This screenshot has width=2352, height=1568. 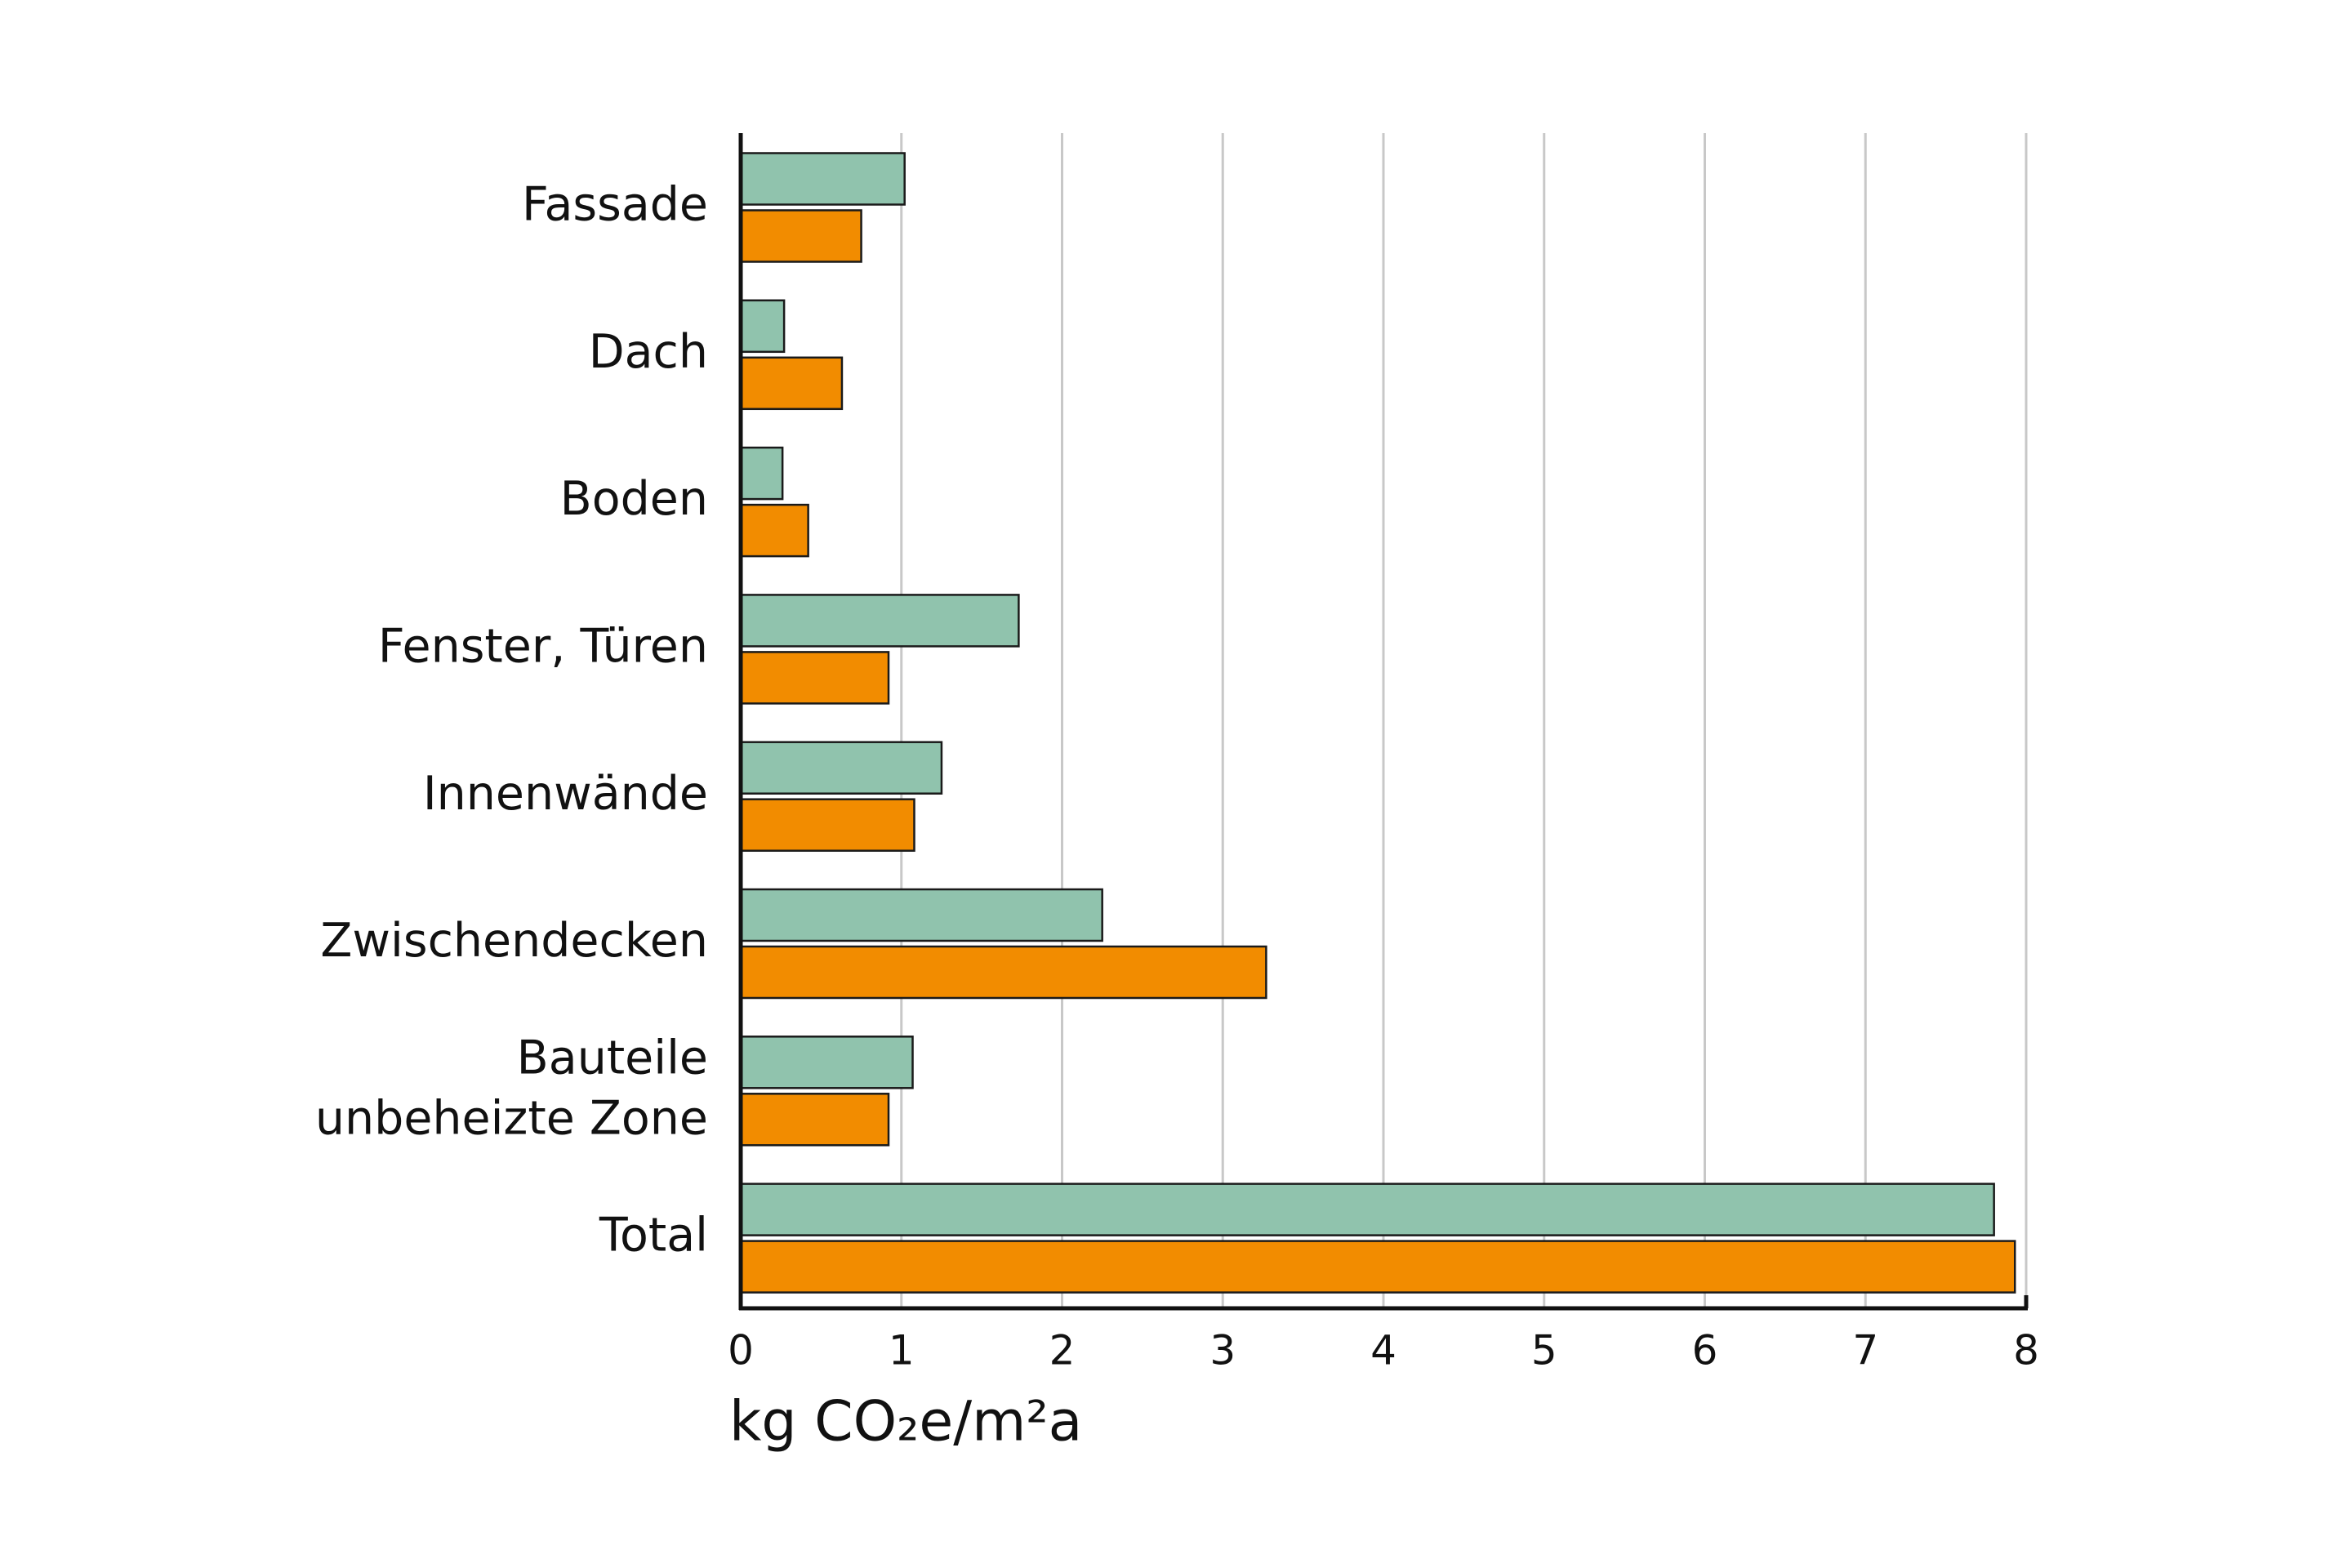 What do you see at coordinates (612, 1058) in the screenshot?
I see `y-tick-label: Bauteile` at bounding box center [612, 1058].